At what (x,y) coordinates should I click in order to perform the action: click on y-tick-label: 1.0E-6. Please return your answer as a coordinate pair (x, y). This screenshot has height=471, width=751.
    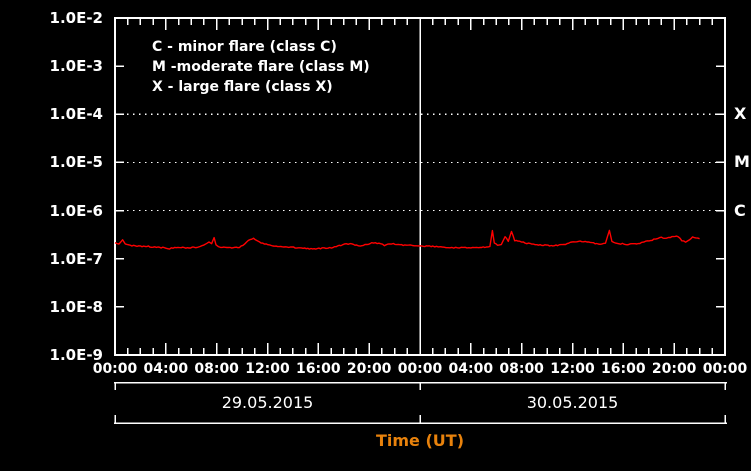
    Looking at the image, I should click on (76, 210).